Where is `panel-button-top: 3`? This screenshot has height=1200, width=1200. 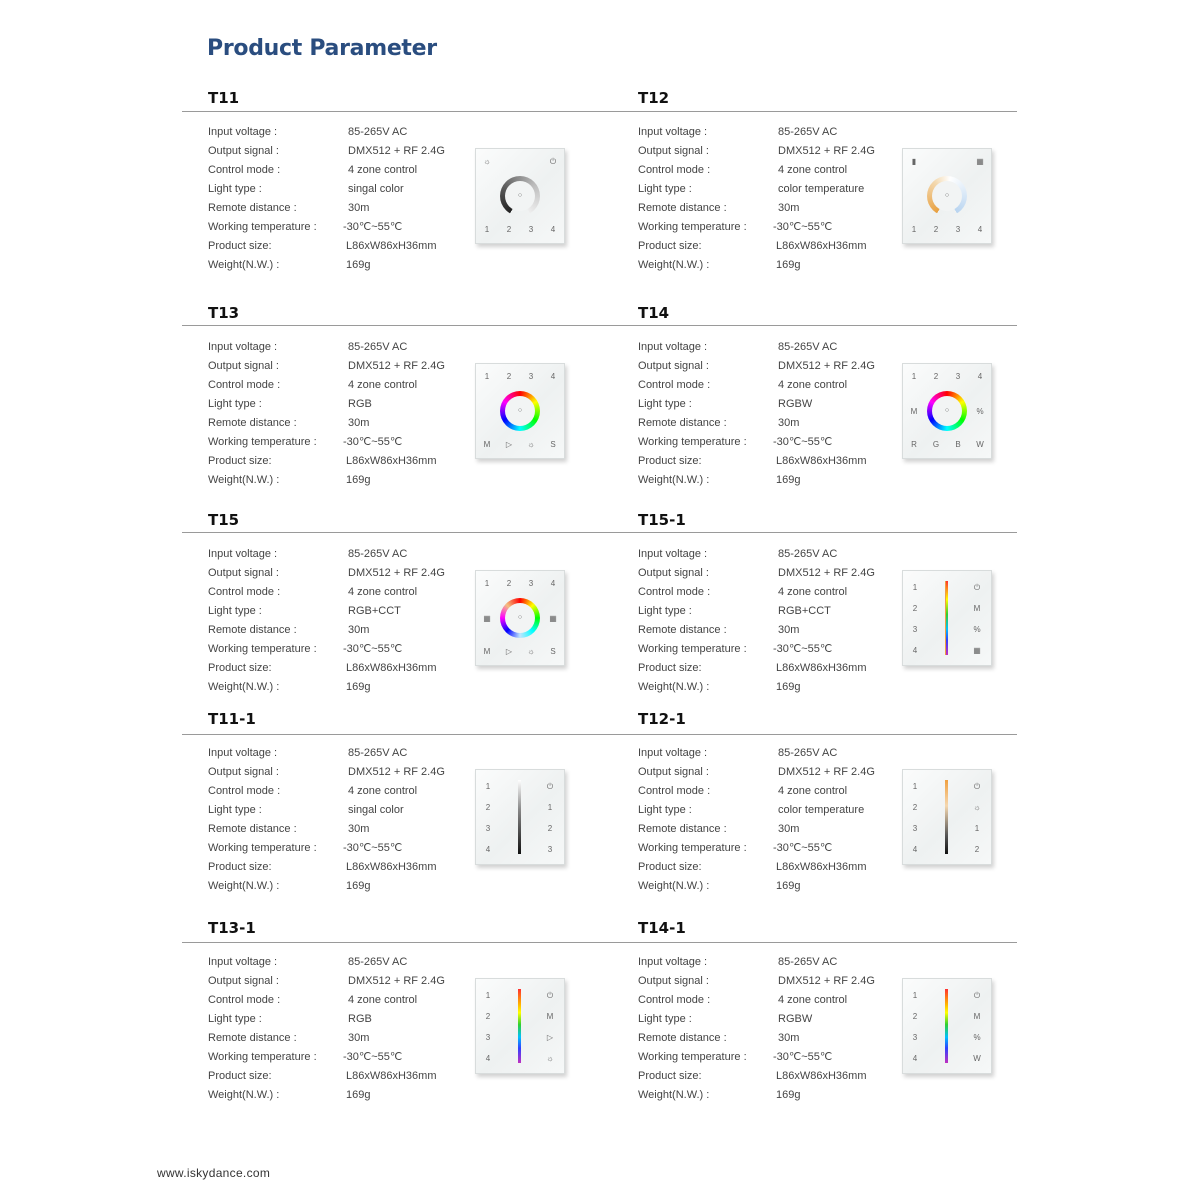 panel-button-top: 3 is located at coordinates (958, 376).